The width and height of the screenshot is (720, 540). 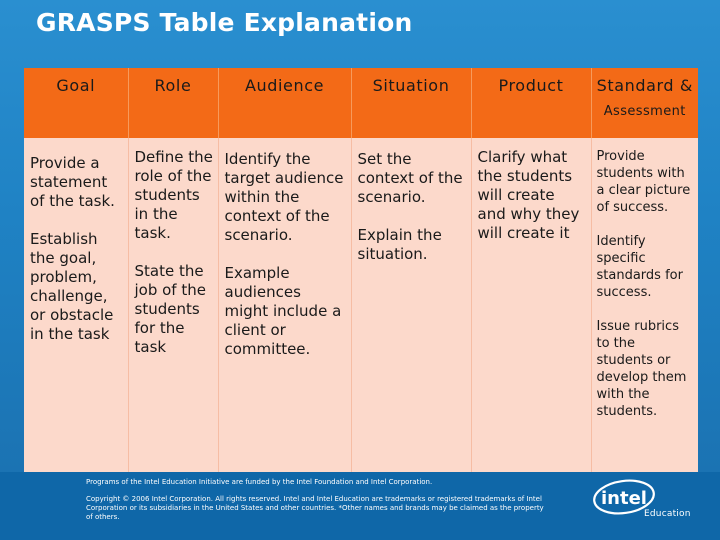 I want to click on header-role: Role, so click(x=173, y=103).